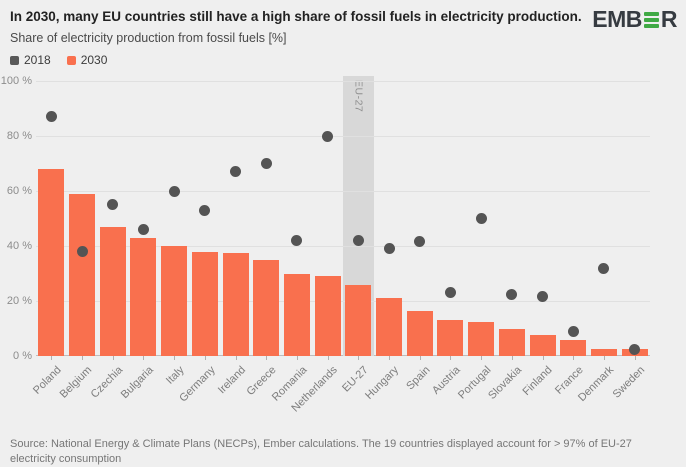  I want to click on highlight-band-label: EU-27, so click(358, 96).